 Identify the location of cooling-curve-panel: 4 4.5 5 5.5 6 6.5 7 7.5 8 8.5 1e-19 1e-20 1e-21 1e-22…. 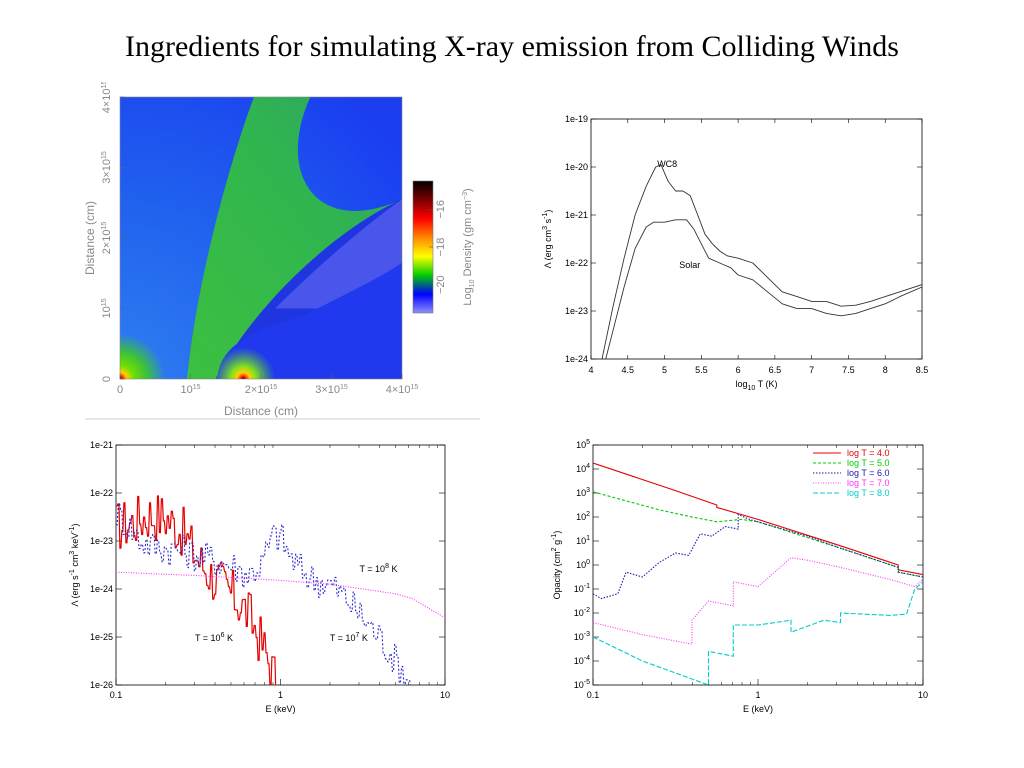
(733, 254).